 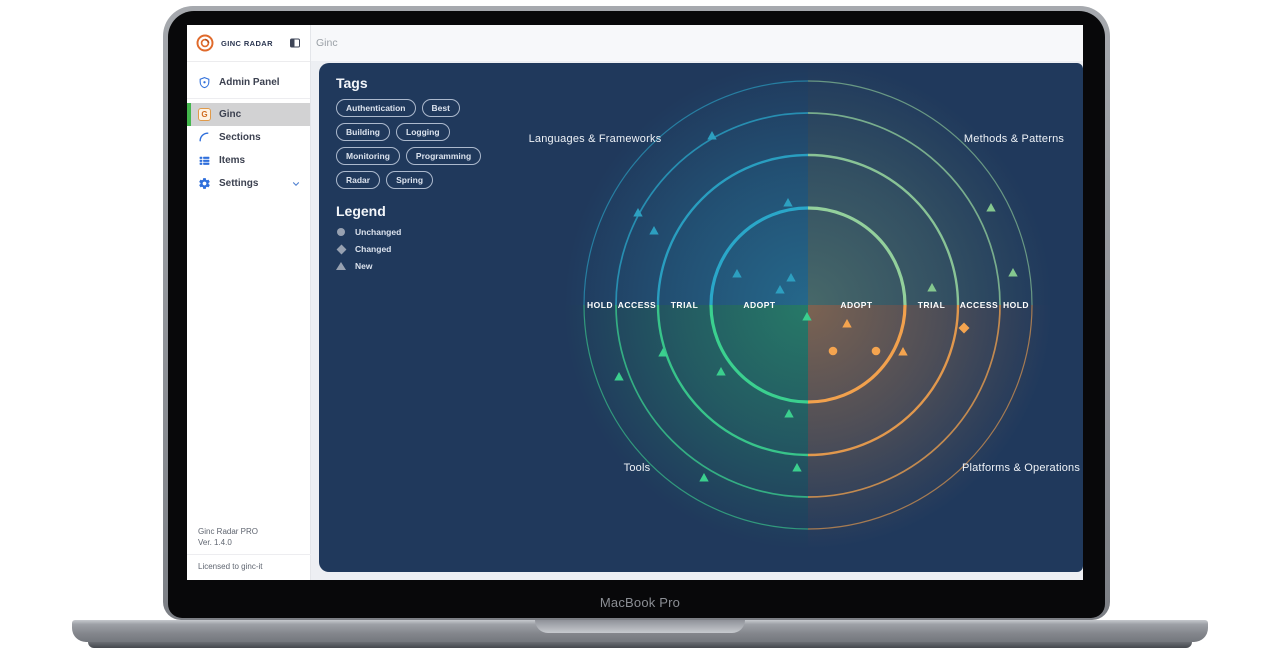 I want to click on table-rows-icon, so click(x=204, y=160).